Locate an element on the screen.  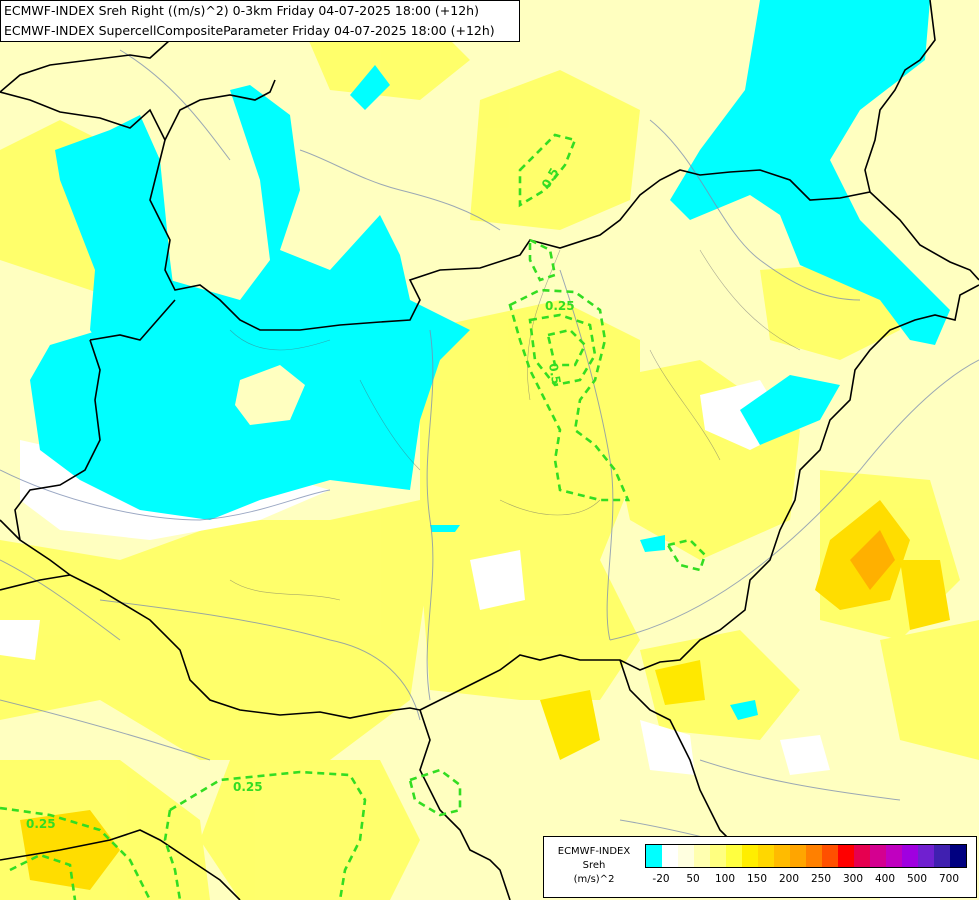
legend-swatches is located at coordinates (806, 856).